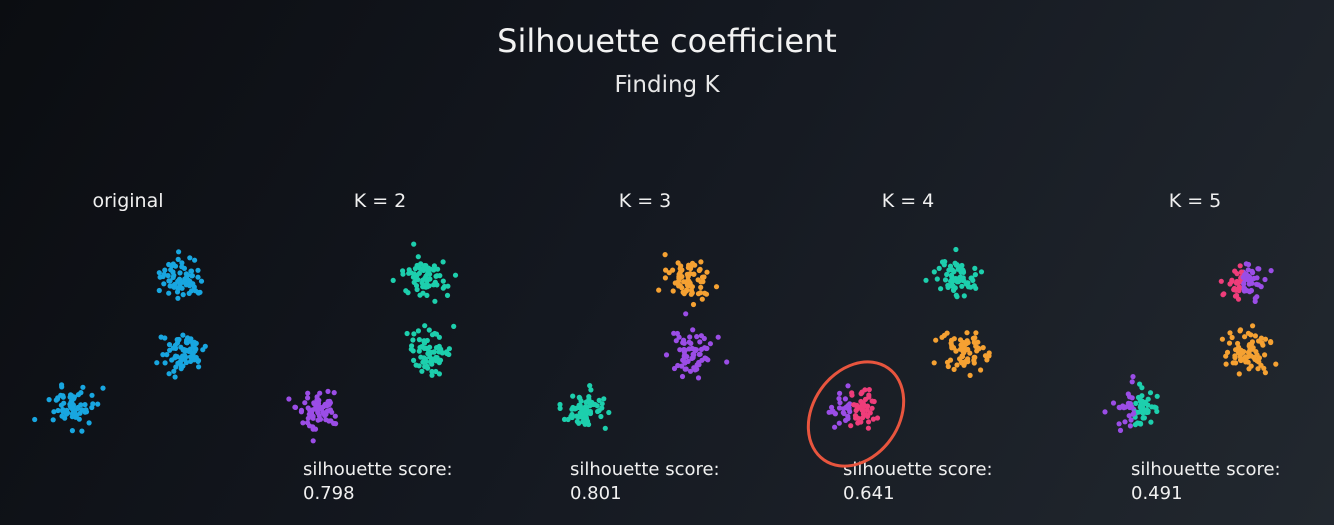 The height and width of the screenshot is (525, 1334). I want to click on score-label: silhouette score:, so click(1206, 469).